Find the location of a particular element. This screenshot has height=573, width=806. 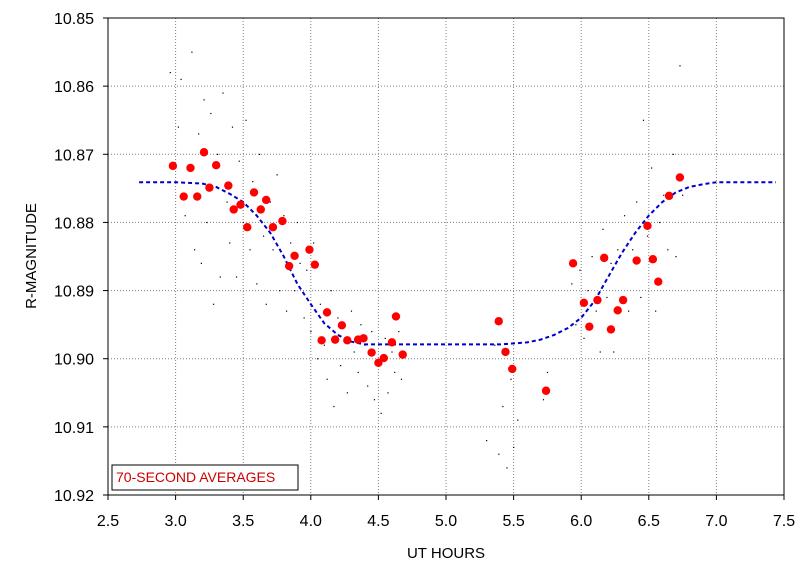

x-tick-label: 7.5 is located at coordinates (784, 521).